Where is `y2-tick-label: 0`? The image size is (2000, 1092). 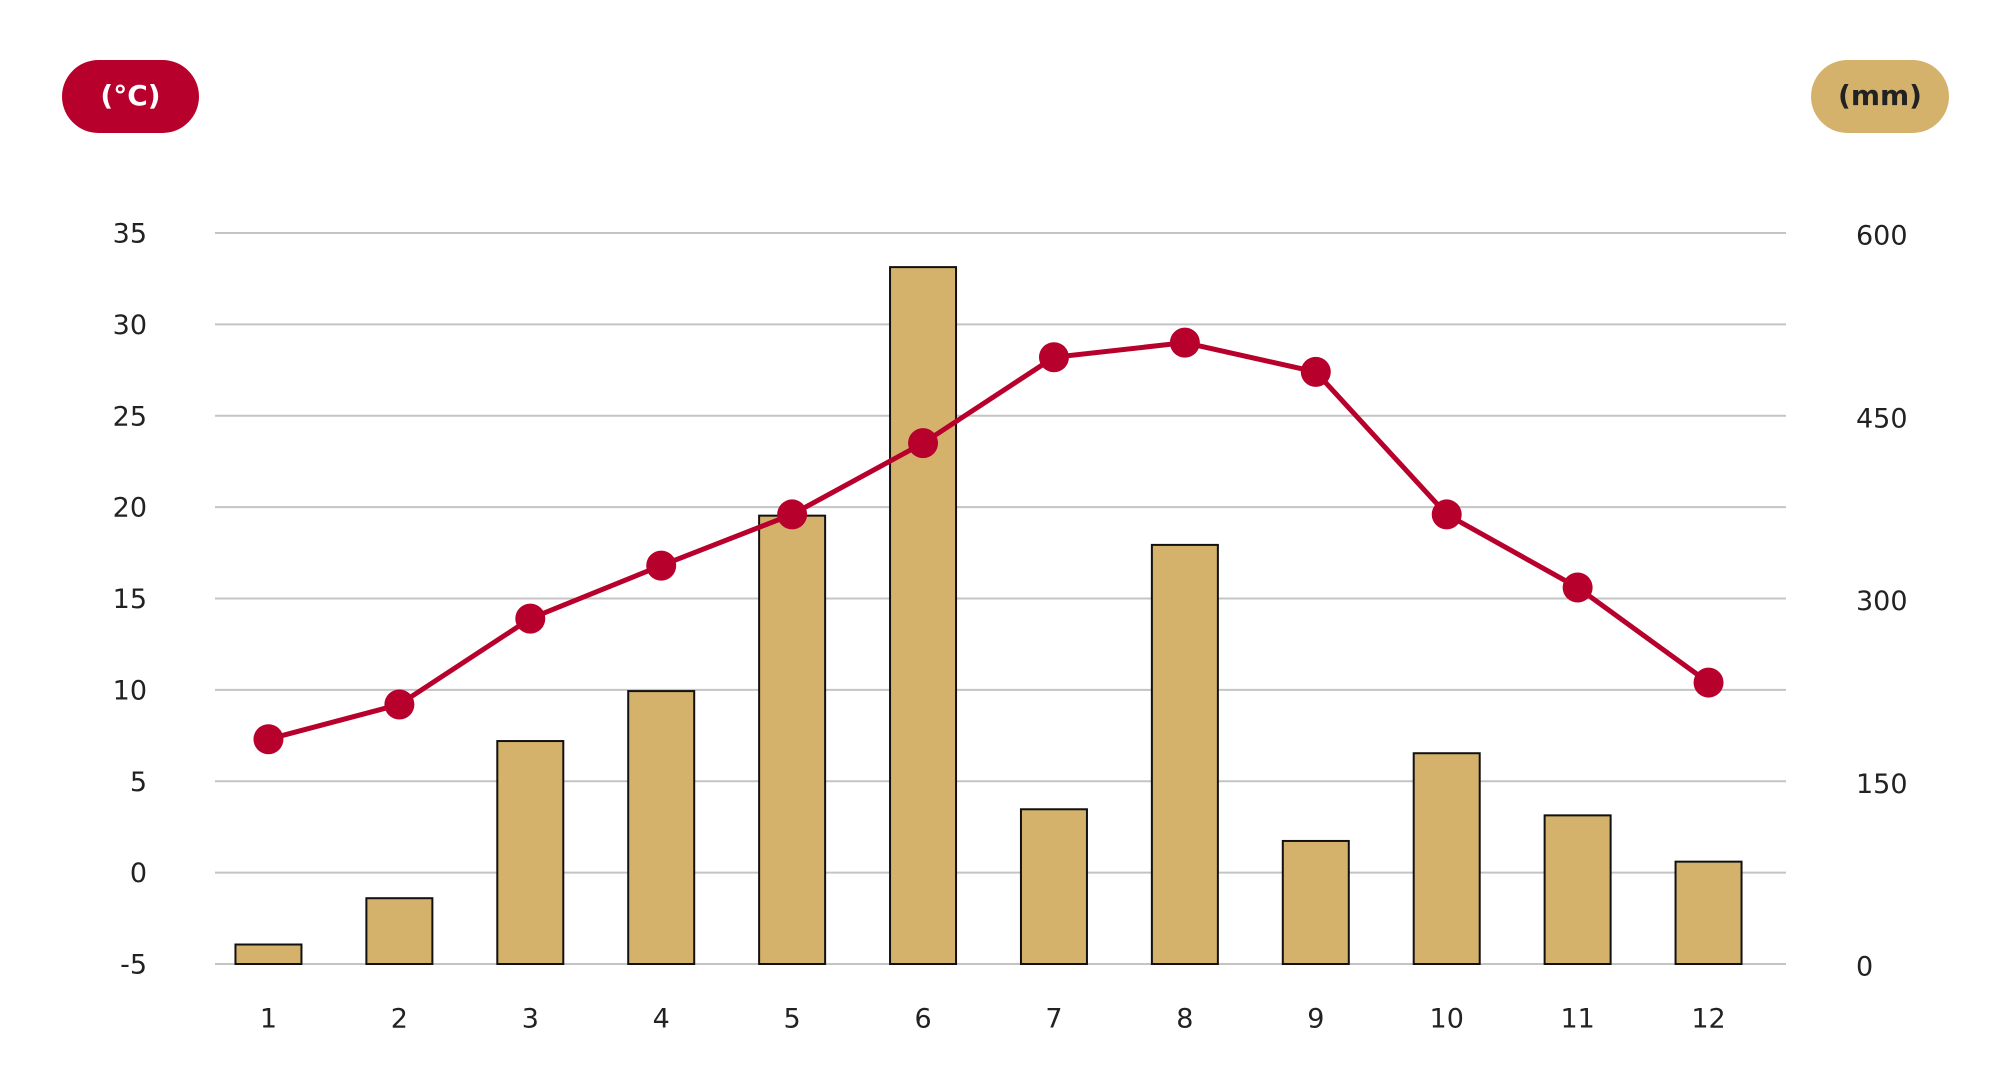 y2-tick-label: 0 is located at coordinates (1864, 967).